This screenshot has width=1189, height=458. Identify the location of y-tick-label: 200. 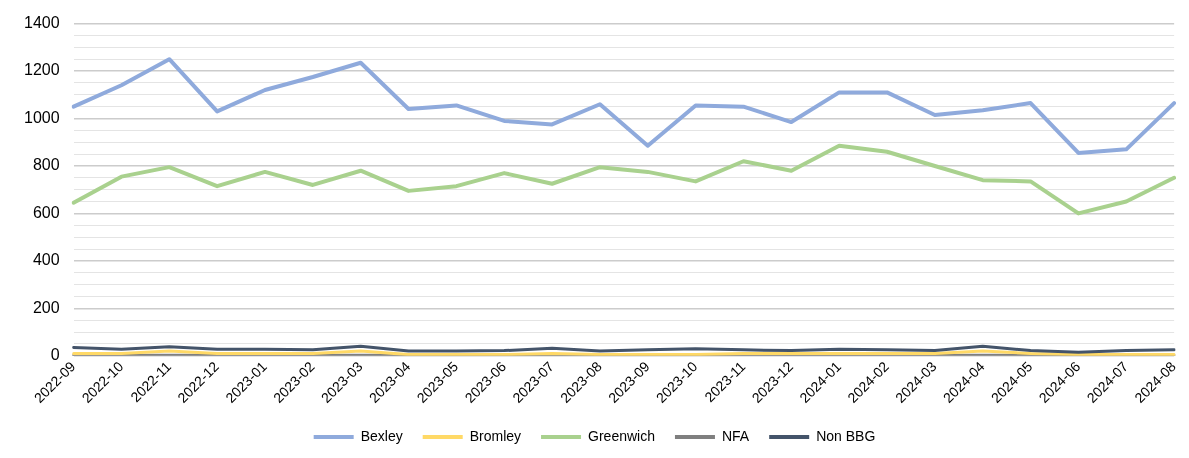
(46, 307).